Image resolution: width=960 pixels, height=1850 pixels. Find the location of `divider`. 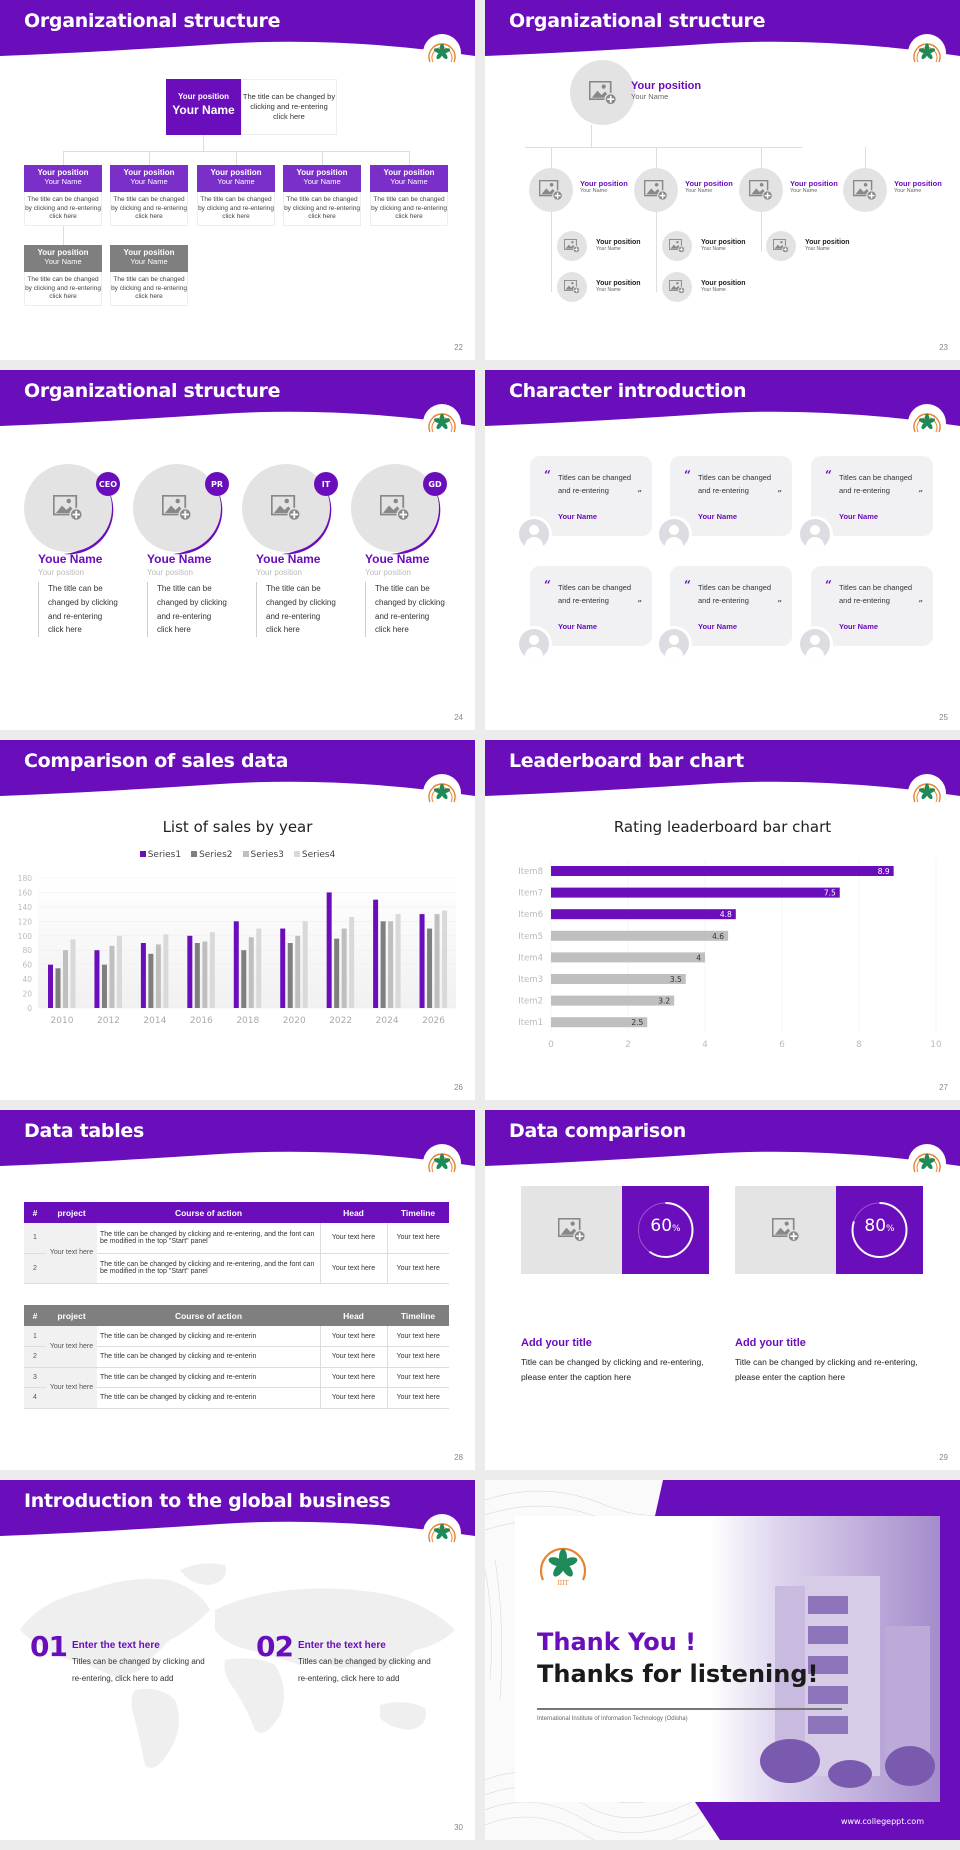

divider is located at coordinates (689, 1709).